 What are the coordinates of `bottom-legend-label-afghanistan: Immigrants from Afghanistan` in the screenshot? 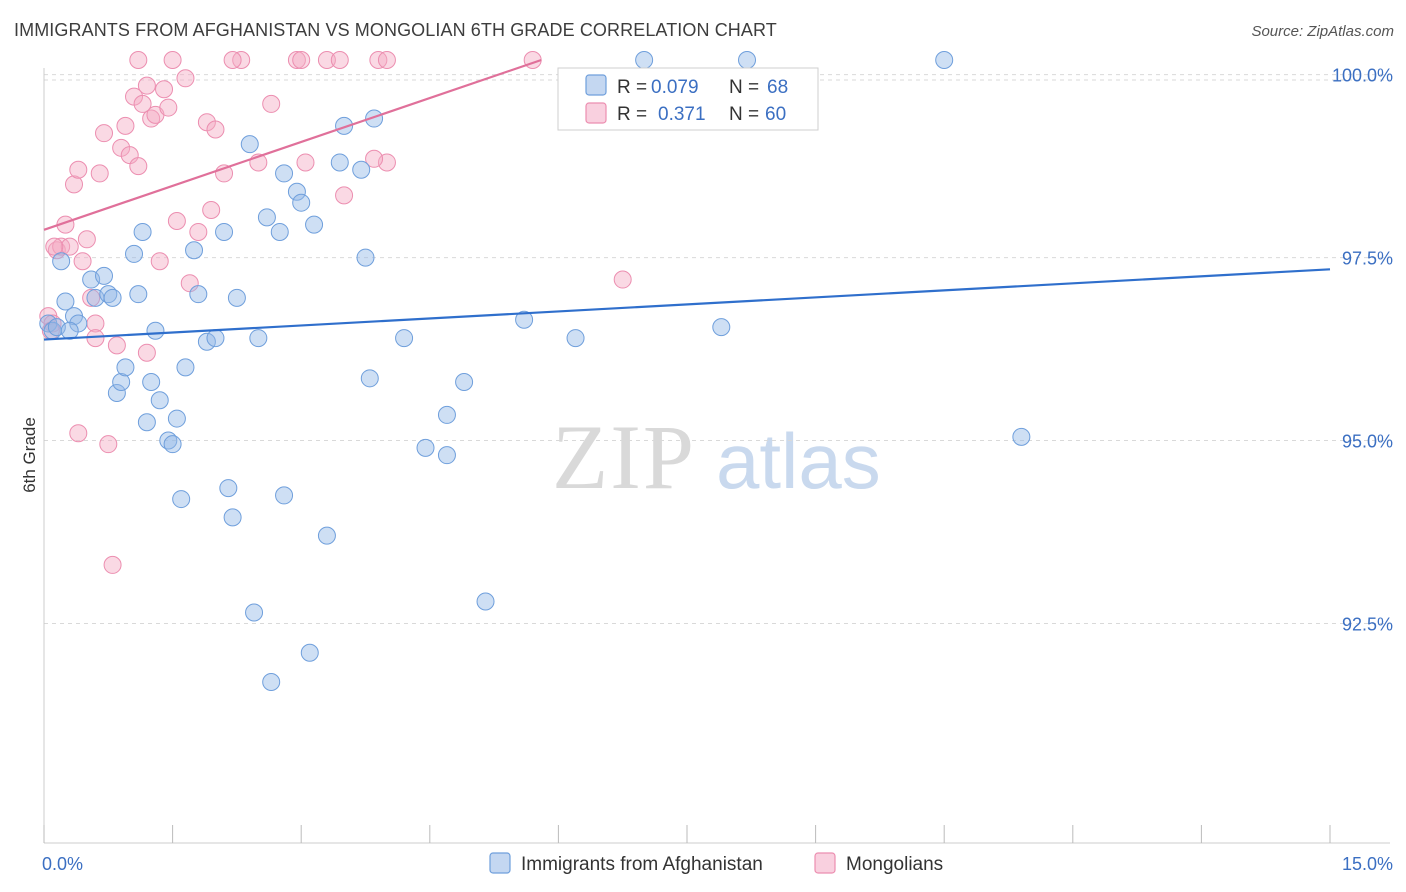 It's located at (642, 864).